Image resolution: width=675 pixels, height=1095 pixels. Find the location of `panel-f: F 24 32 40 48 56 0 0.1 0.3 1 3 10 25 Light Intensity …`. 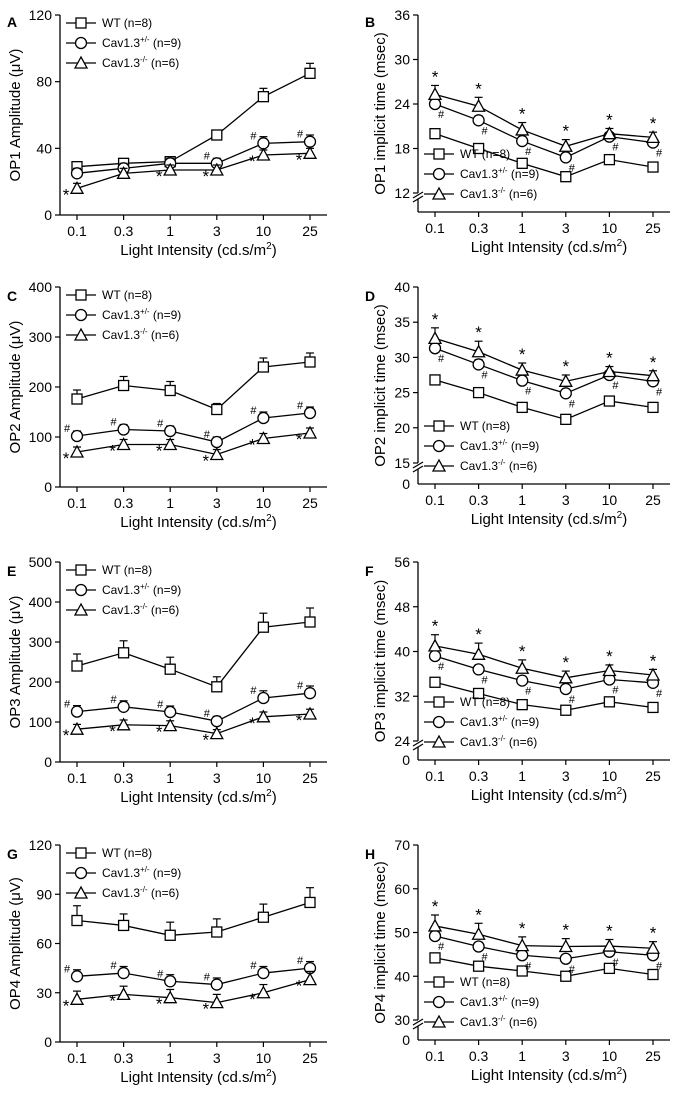

panel-f: F 24 32 40 48 56 0 0.1 0.3 1 3 10 25 Light Intensity … is located at coordinates (517, 679).